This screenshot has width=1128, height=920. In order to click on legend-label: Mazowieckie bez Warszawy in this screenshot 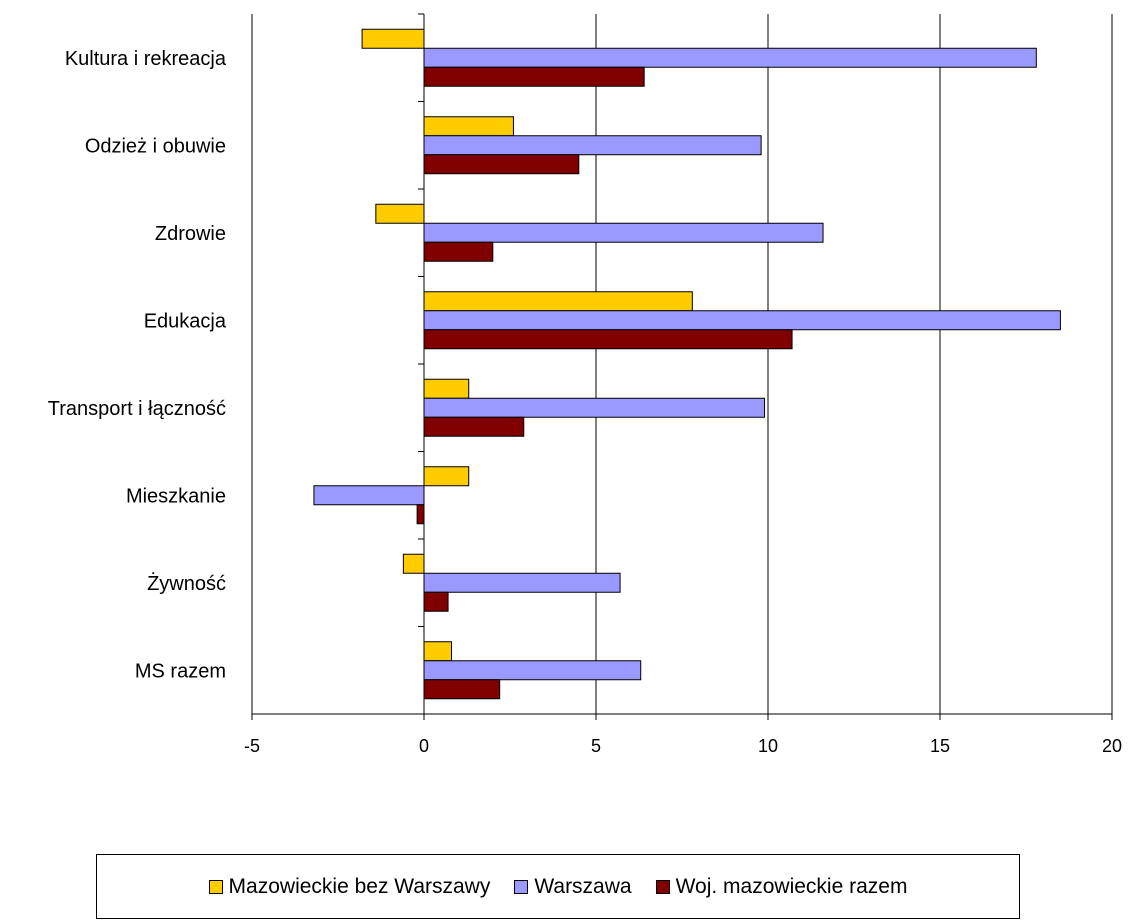, I will do `click(359, 886)`.